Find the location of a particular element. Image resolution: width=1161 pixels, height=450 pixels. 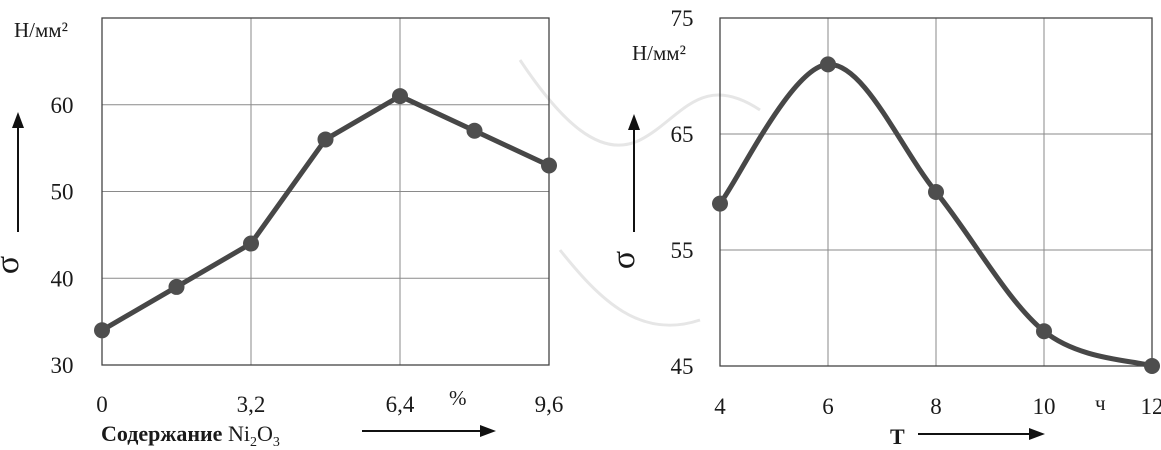

x-tick-label: 6 is located at coordinates (828, 406).